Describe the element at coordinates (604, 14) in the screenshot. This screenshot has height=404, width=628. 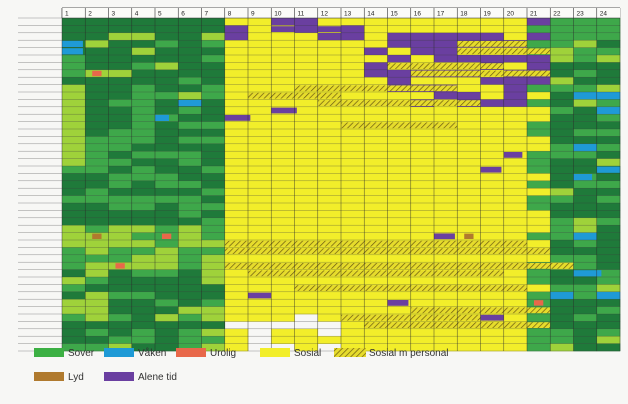
I see `hour-label: 24` at that location.